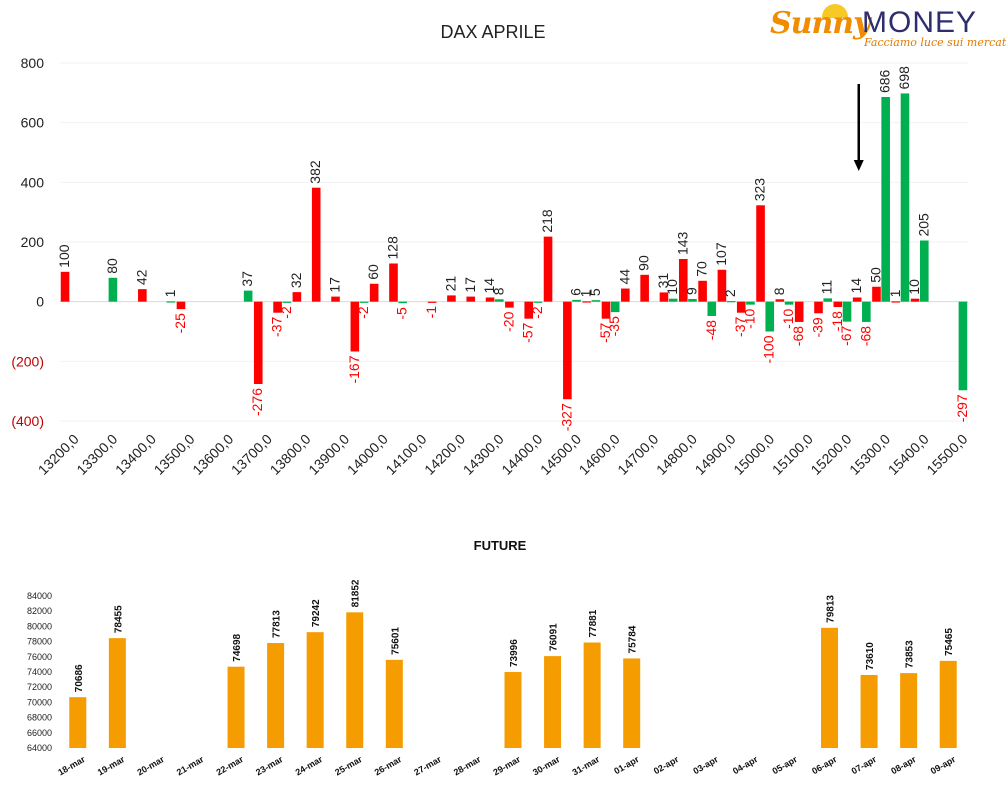  Describe the element at coordinates (39, 657) in the screenshot. I see `y-tick-label: 76000` at that location.